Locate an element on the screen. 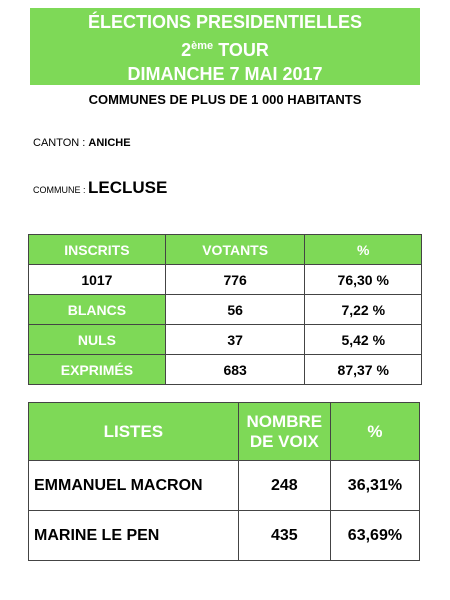  table-cell: EMMANUEL MACRON is located at coordinates (133, 485).